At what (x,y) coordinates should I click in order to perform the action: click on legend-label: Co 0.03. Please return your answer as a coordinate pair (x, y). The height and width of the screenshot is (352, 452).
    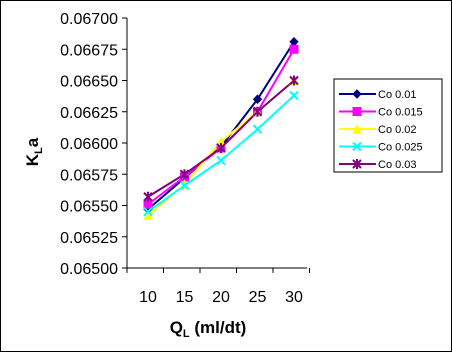
    Looking at the image, I should click on (397, 165).